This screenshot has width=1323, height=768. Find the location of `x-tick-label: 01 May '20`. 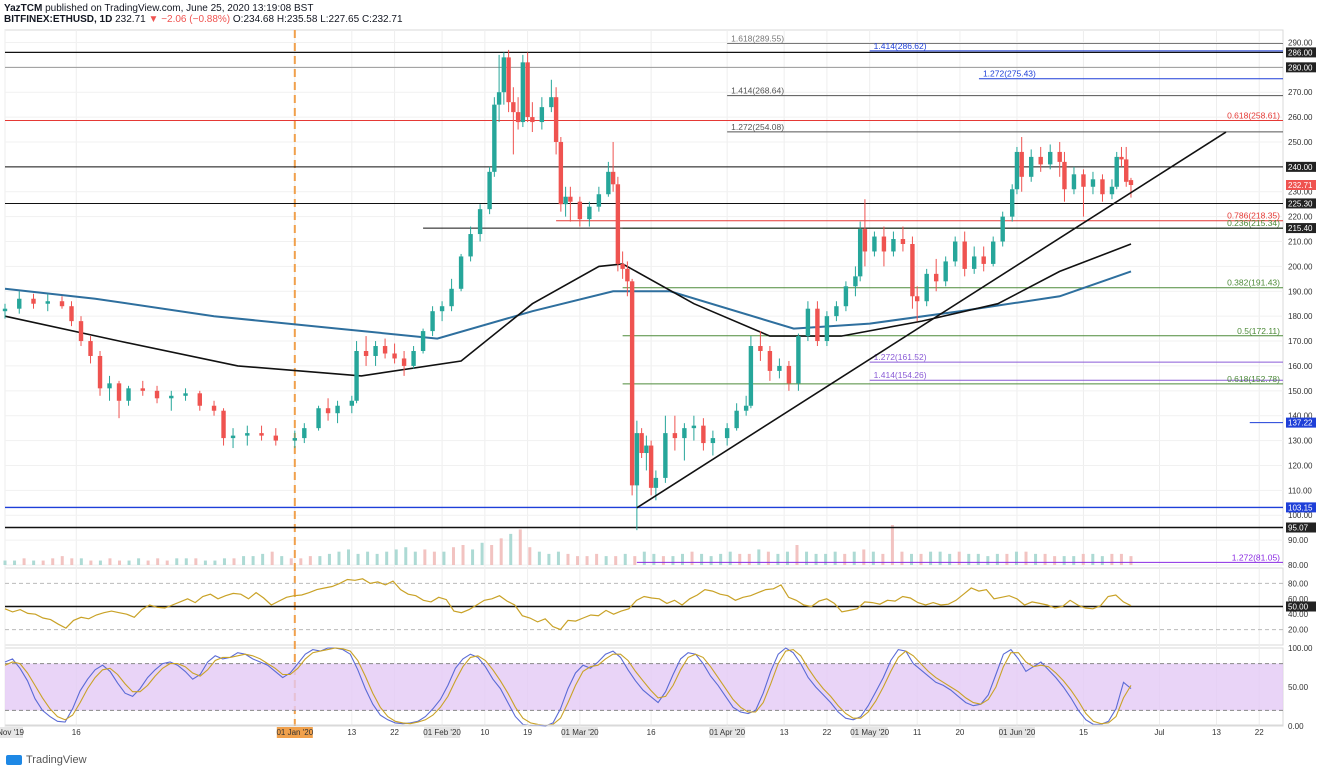

x-tick-label: 01 May '20 is located at coordinates (869, 732).